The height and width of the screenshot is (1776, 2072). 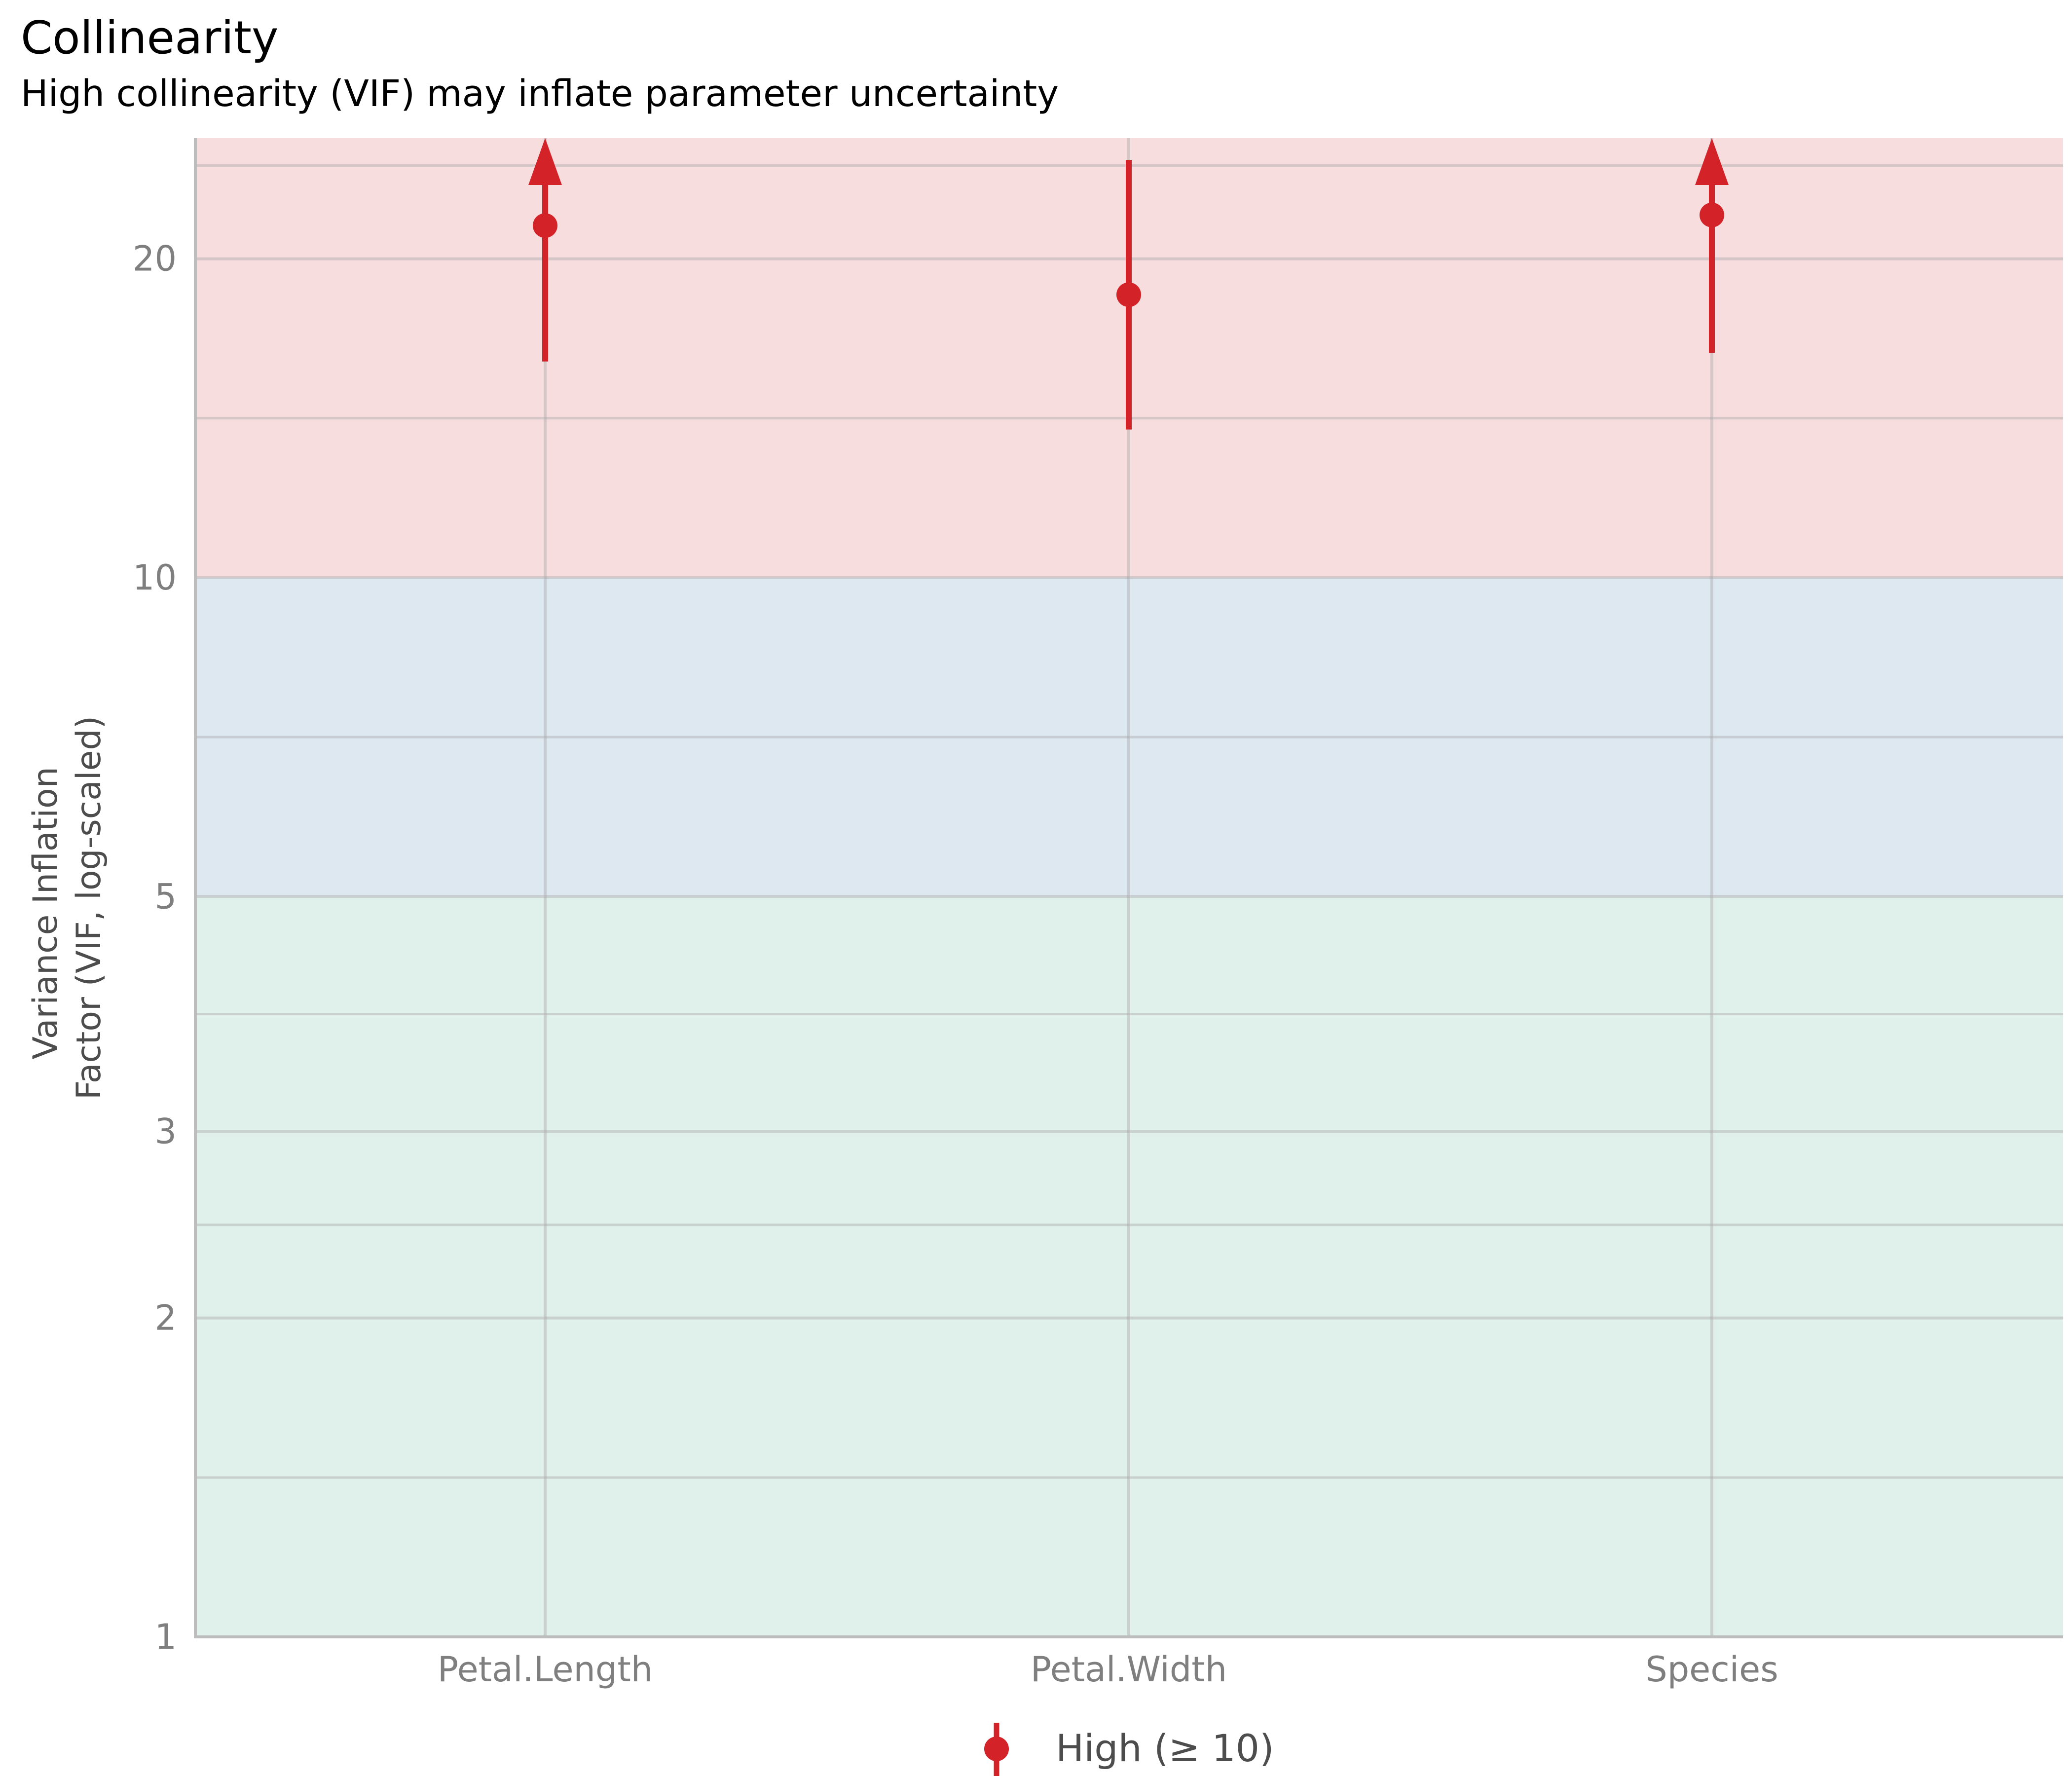 What do you see at coordinates (46, 913) in the screenshot?
I see `y-axis-title-line-1: Variance Inflation` at bounding box center [46, 913].